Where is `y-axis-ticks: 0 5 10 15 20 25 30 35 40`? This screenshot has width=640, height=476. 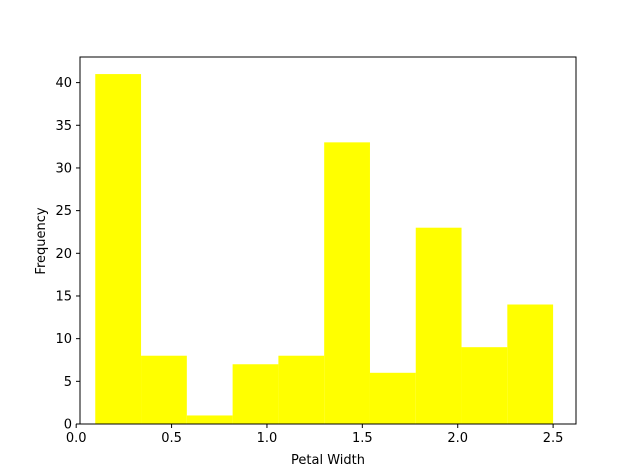
y-axis-ticks: 0 5 10 15 20 25 30 35 40 is located at coordinates (67, 254).